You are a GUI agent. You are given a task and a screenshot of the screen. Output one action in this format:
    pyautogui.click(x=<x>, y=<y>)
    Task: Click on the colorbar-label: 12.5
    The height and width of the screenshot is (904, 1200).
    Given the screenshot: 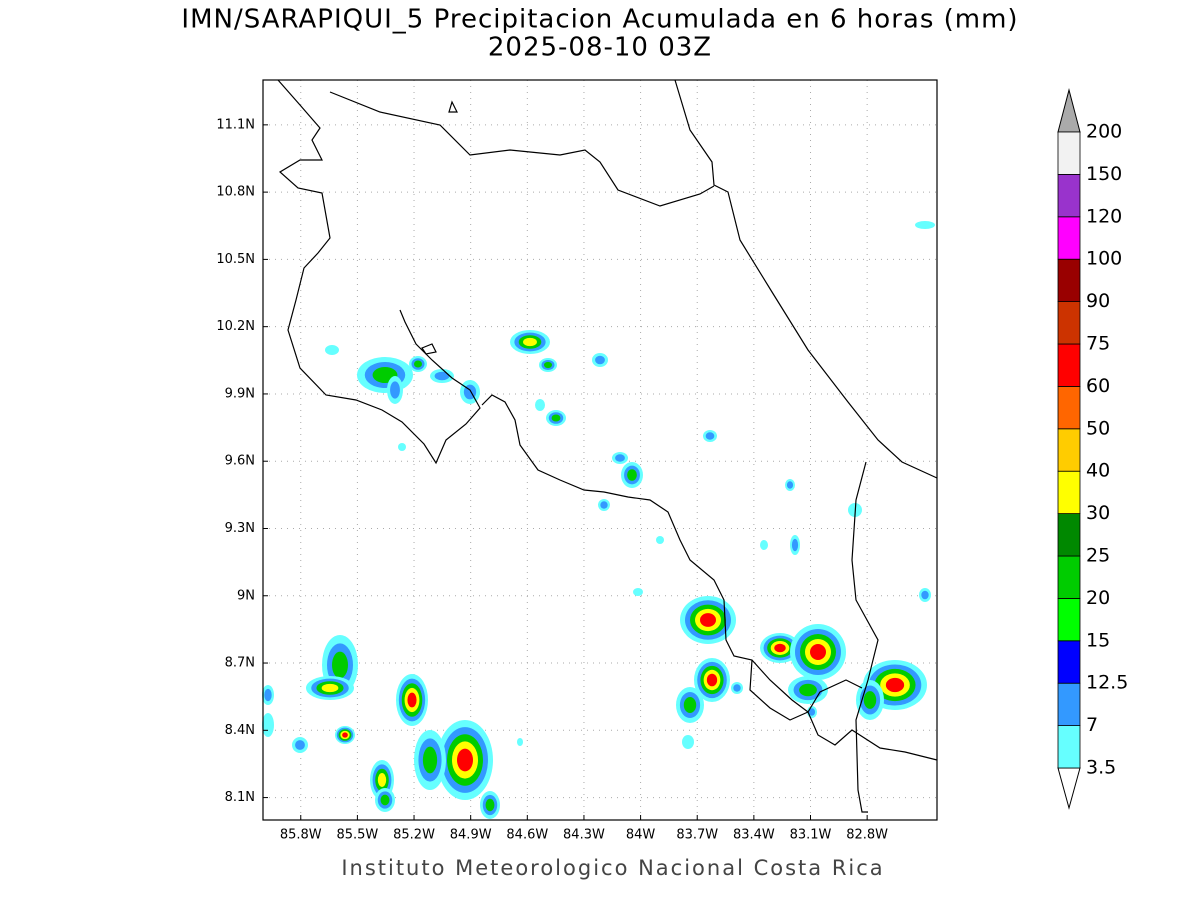 What is the action you would take?
    pyautogui.click(x=1107, y=683)
    